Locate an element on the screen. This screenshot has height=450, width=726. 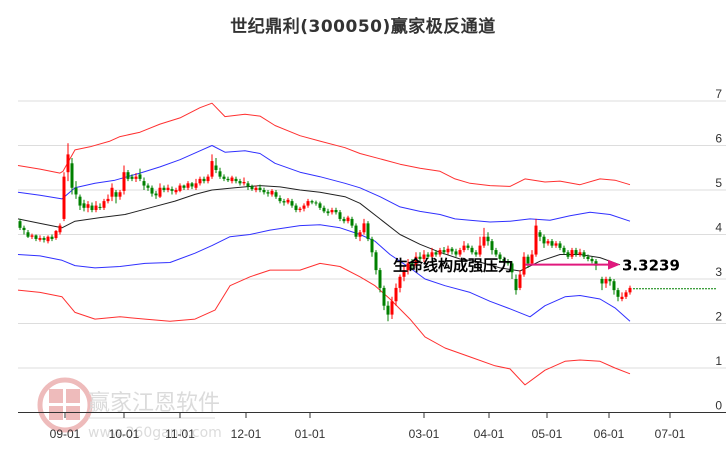
y-tick-label: 0 is located at coordinates (718, 406).